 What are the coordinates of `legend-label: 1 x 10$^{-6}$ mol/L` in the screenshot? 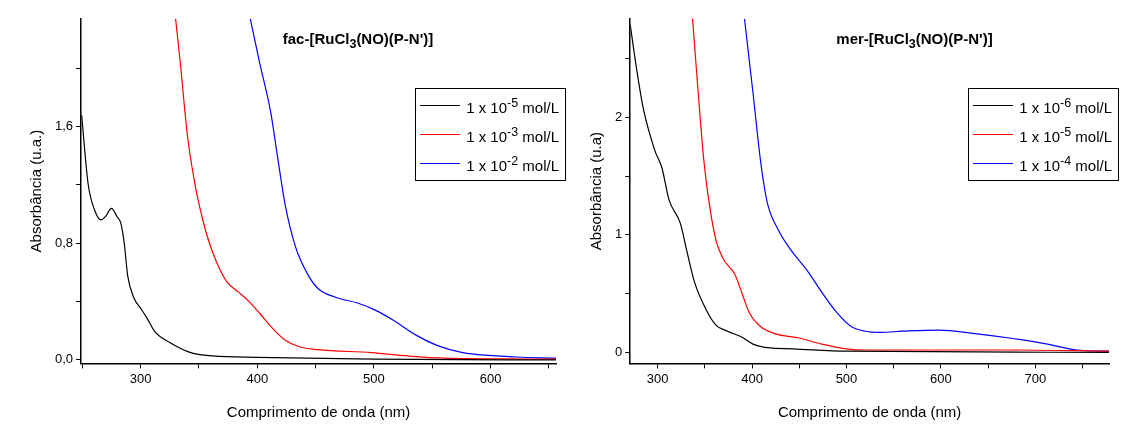 It's located at (1065, 106).